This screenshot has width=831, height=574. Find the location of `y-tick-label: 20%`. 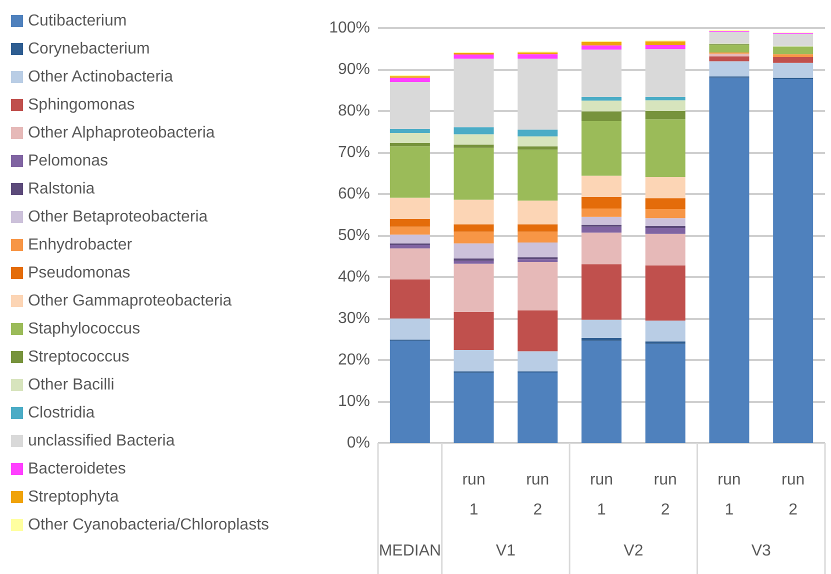

y-tick-label: 20% is located at coordinates (354, 360).